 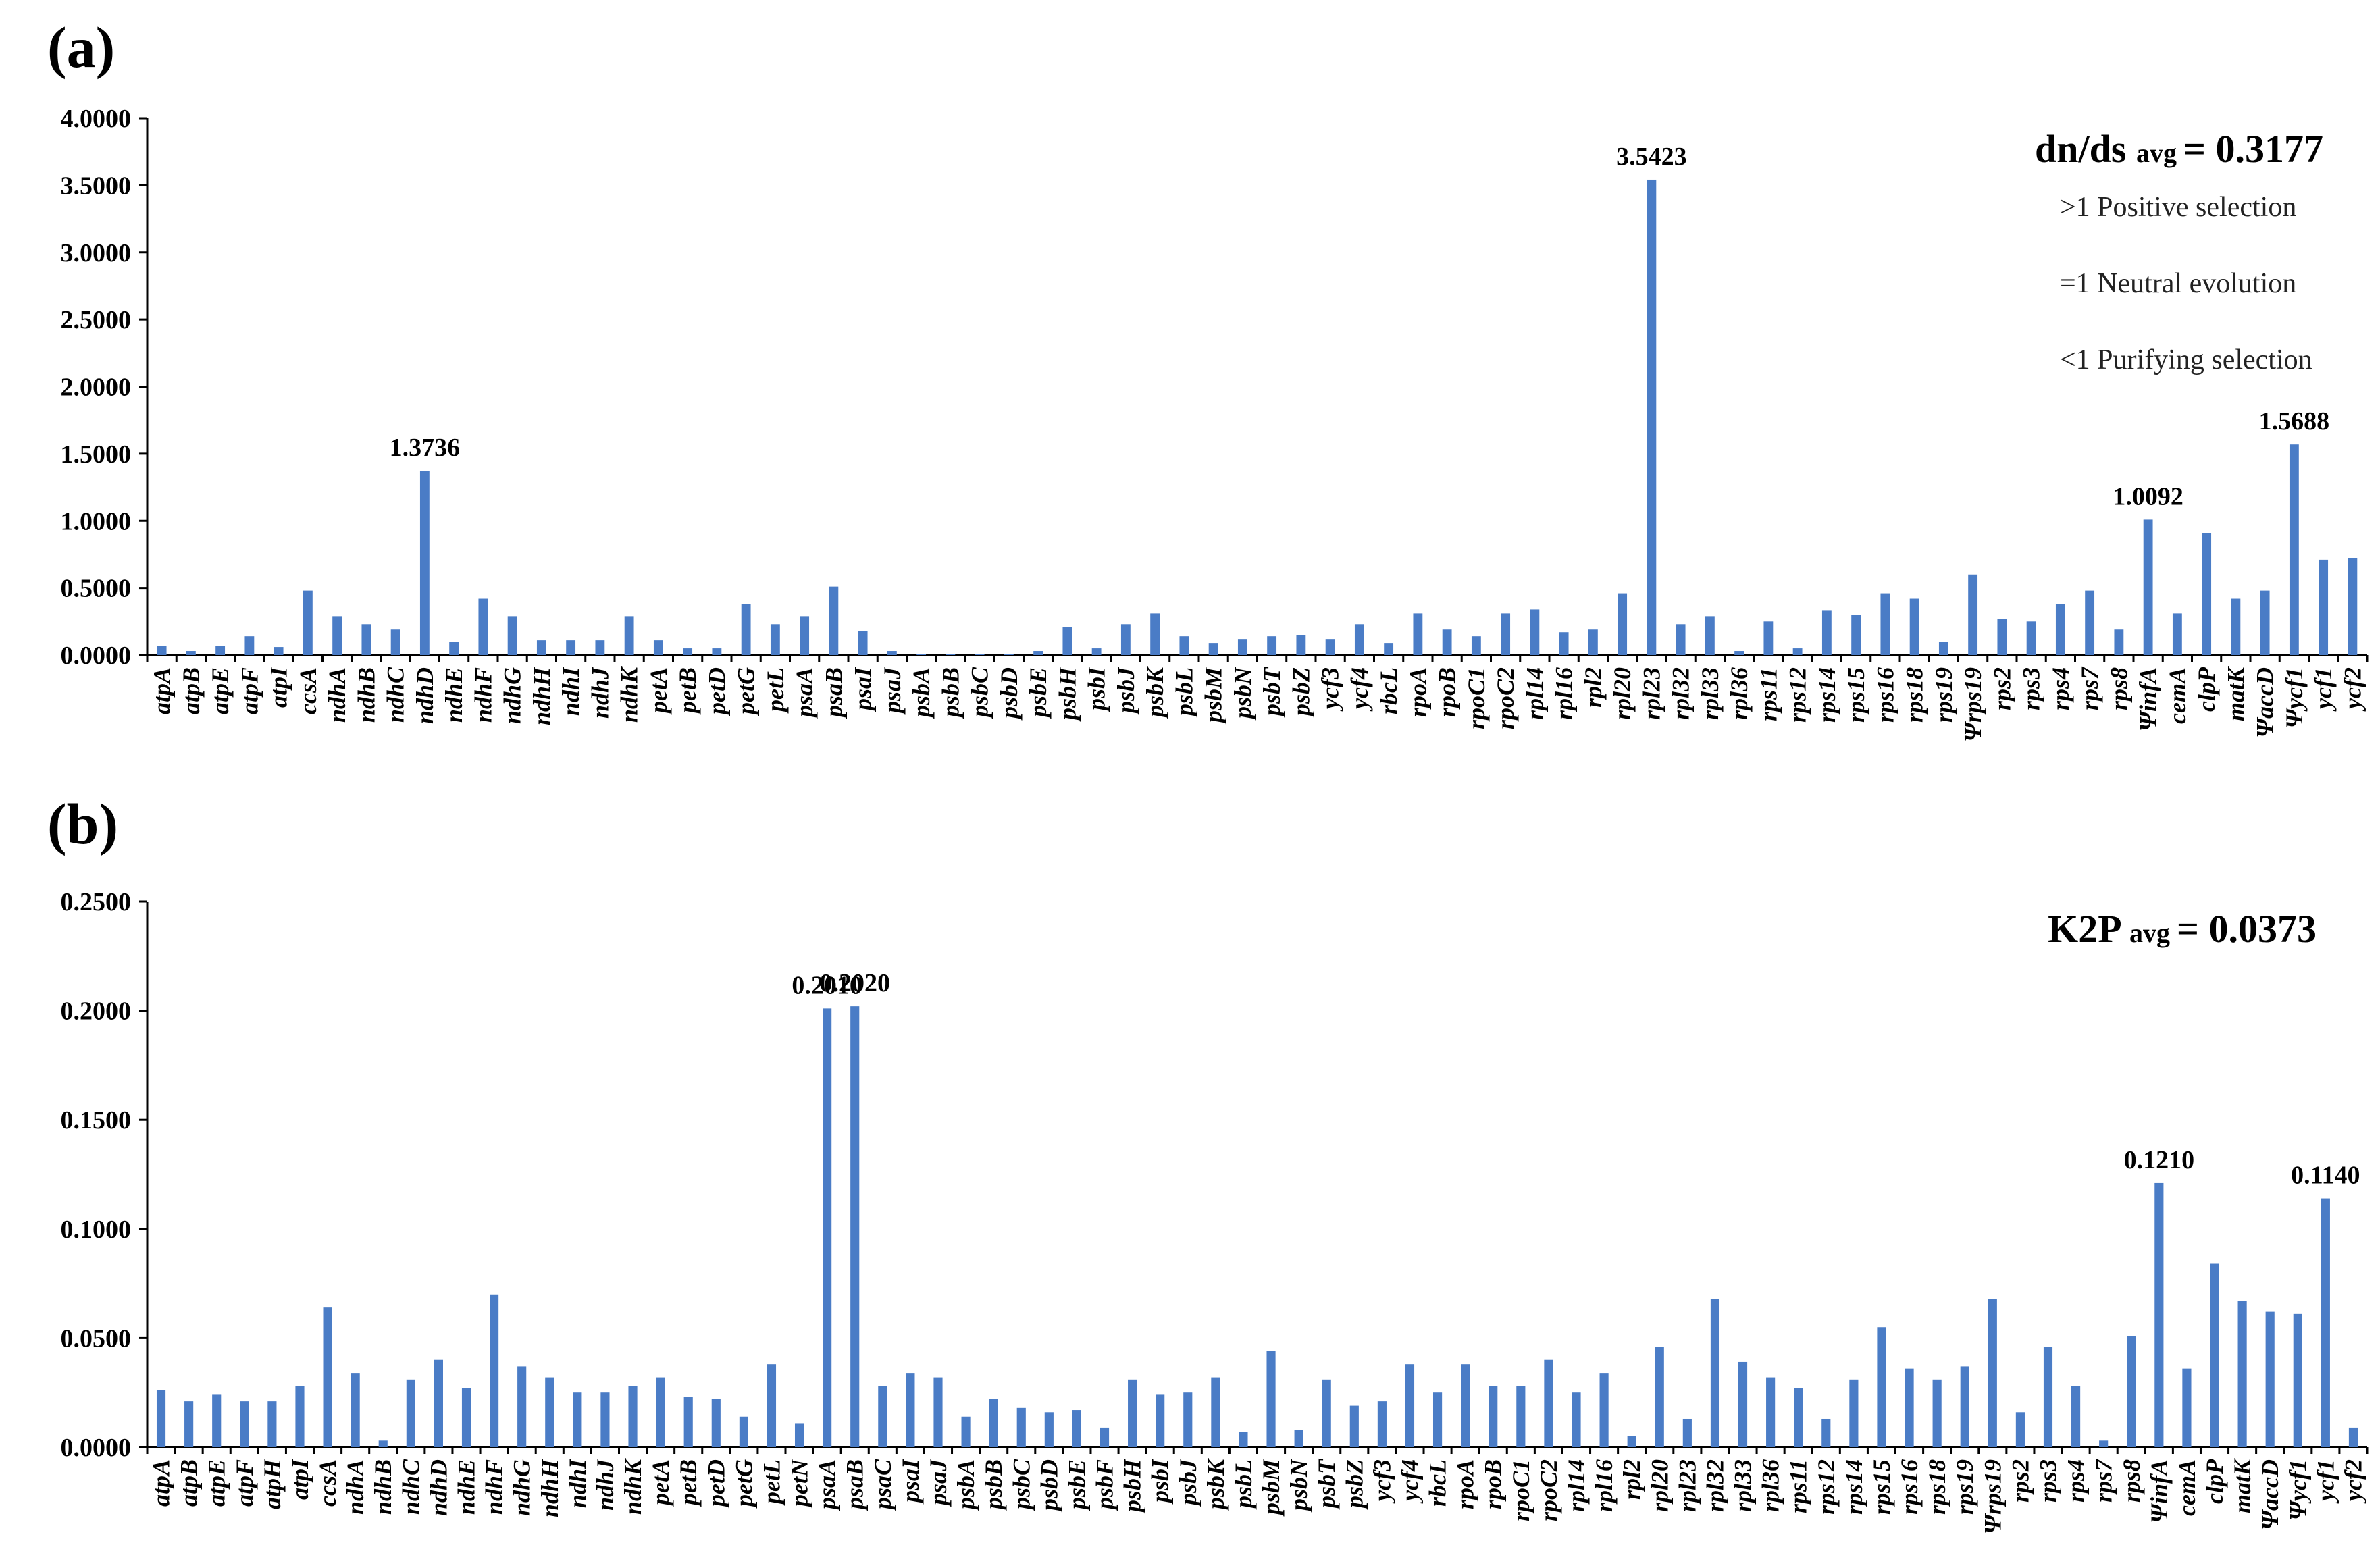 I want to click on x-tick-label: atpE, so click(x=216, y=1483).